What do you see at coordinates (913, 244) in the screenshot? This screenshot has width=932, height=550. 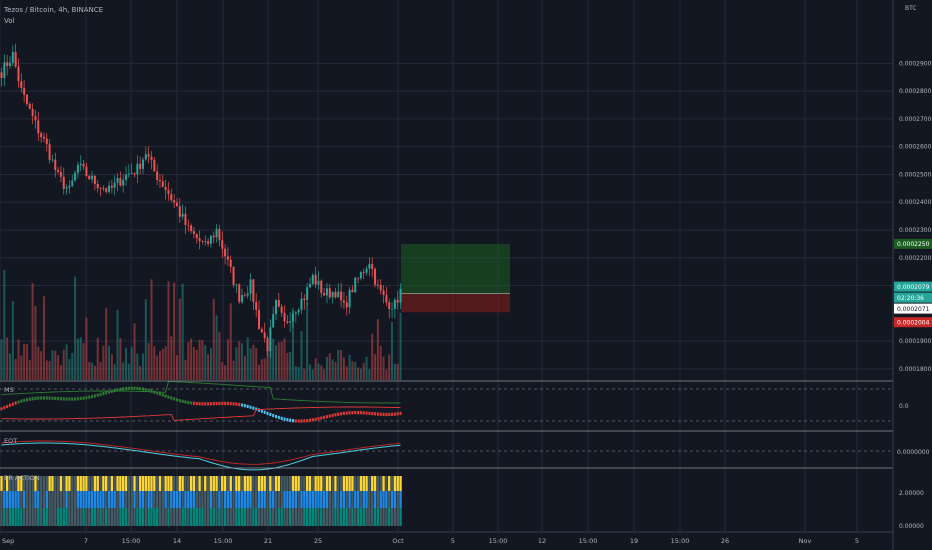 I see `target-price-tag: 0.0002250` at bounding box center [913, 244].